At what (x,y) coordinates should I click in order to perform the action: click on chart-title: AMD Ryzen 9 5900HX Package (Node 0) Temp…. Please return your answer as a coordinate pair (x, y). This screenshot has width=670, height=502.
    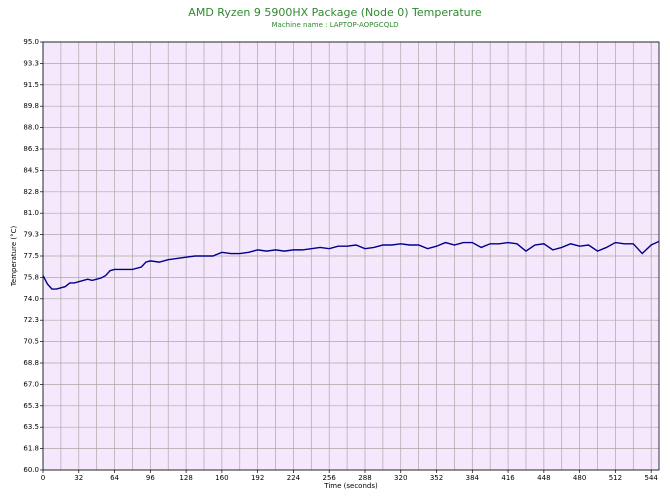
    Looking at the image, I should click on (335, 12).